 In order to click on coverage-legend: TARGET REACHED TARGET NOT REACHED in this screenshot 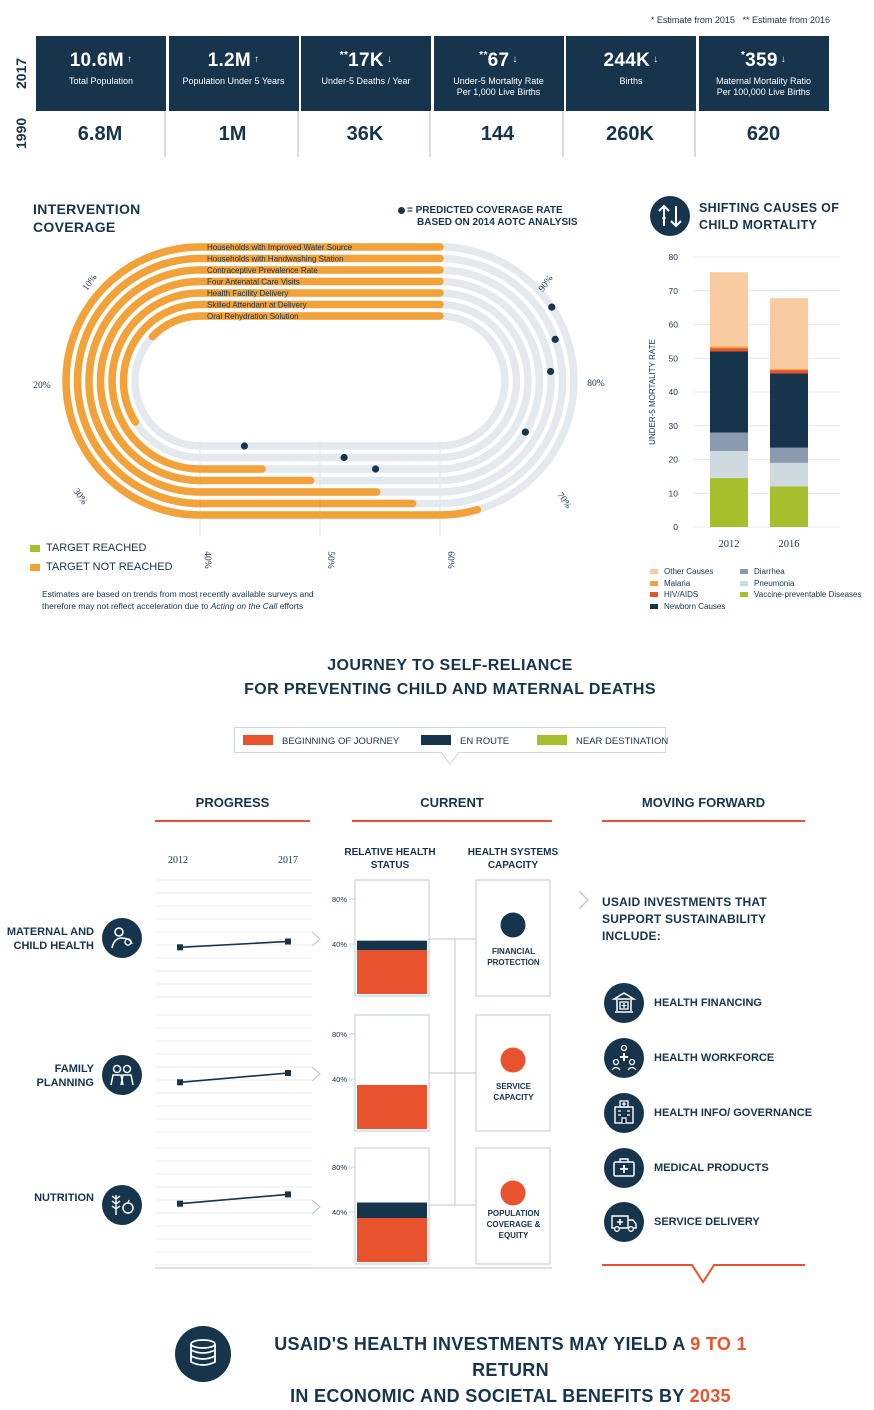, I will do `click(101, 557)`.